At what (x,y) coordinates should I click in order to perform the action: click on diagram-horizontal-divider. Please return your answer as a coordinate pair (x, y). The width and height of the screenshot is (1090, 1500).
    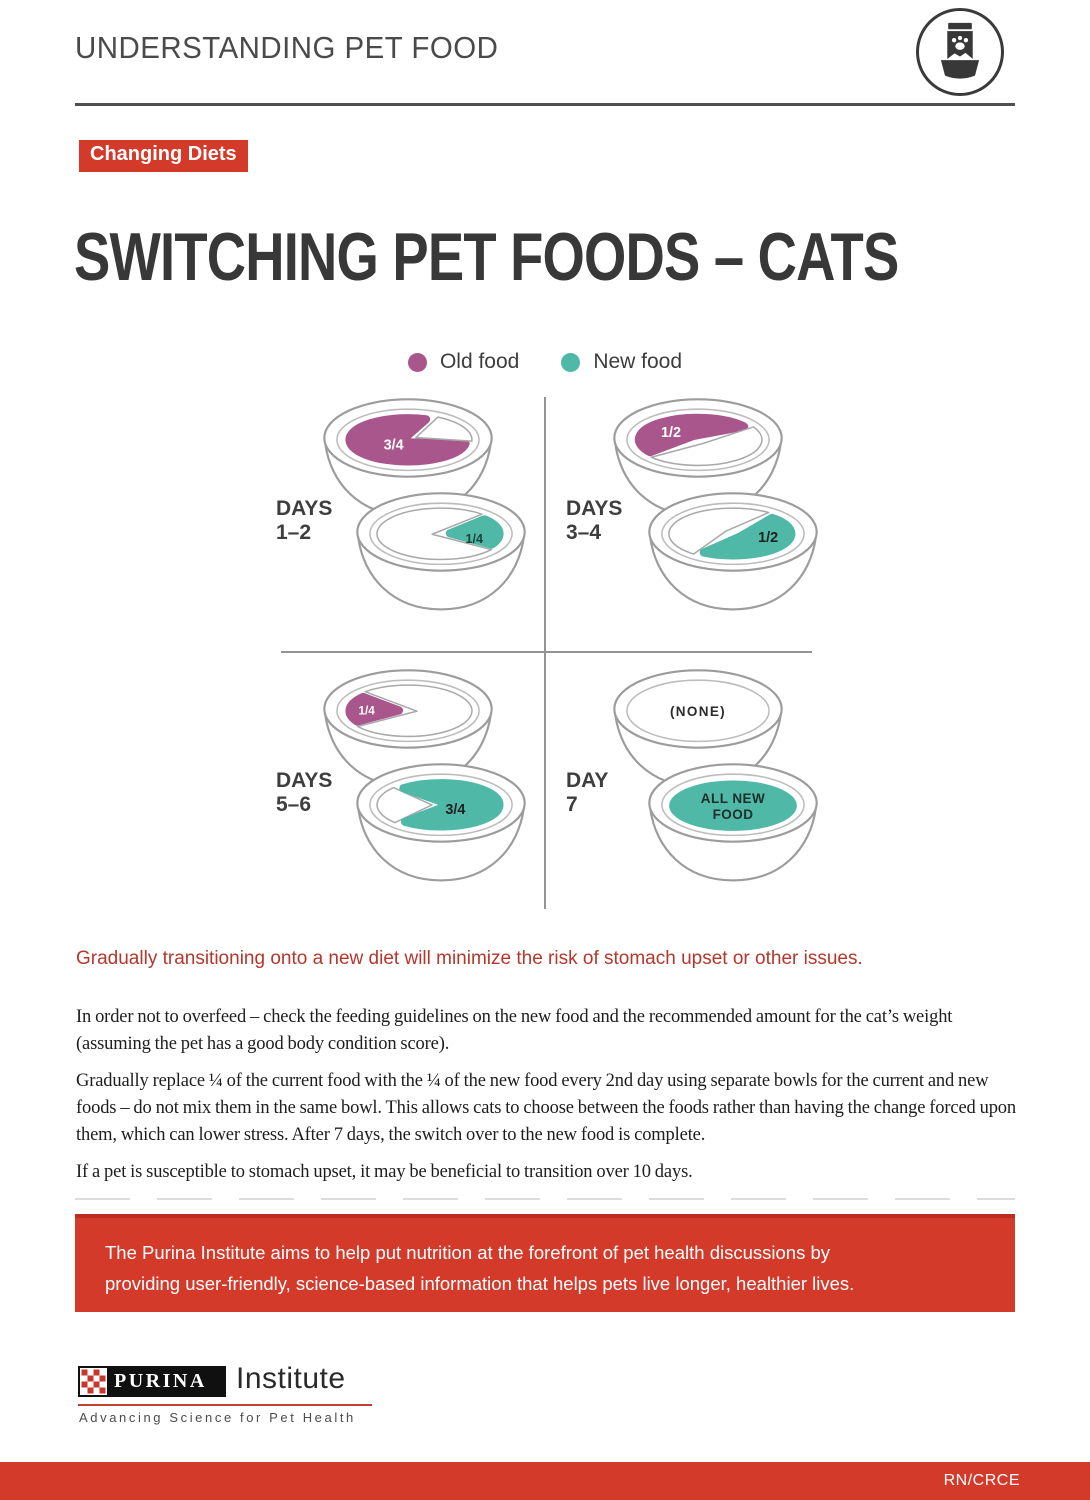
    Looking at the image, I should click on (546, 652).